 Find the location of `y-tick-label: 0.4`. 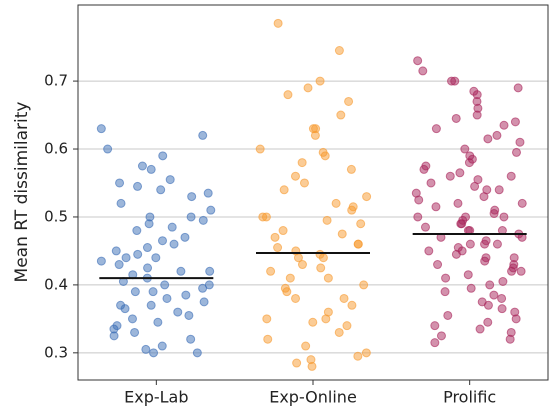

y-tick-label: 0.4 is located at coordinates (56, 284).